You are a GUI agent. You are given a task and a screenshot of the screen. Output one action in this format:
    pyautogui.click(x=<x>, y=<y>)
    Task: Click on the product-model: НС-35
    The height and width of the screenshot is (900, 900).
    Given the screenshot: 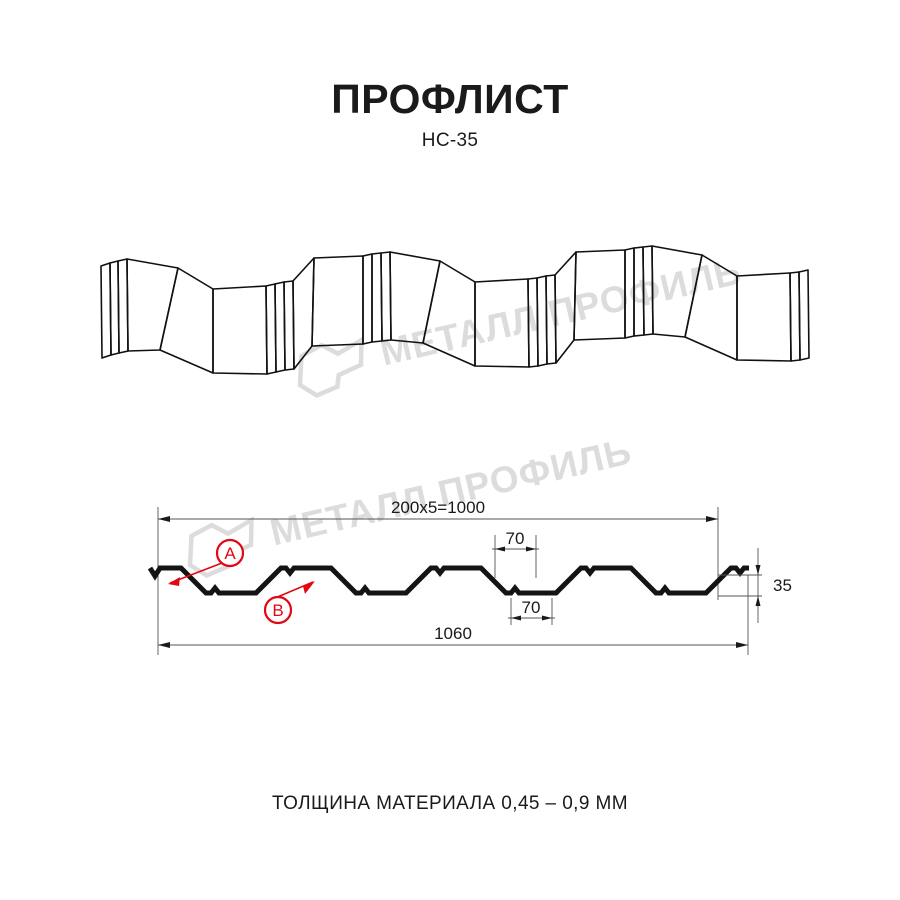 What is the action you would take?
    pyautogui.click(x=450, y=140)
    